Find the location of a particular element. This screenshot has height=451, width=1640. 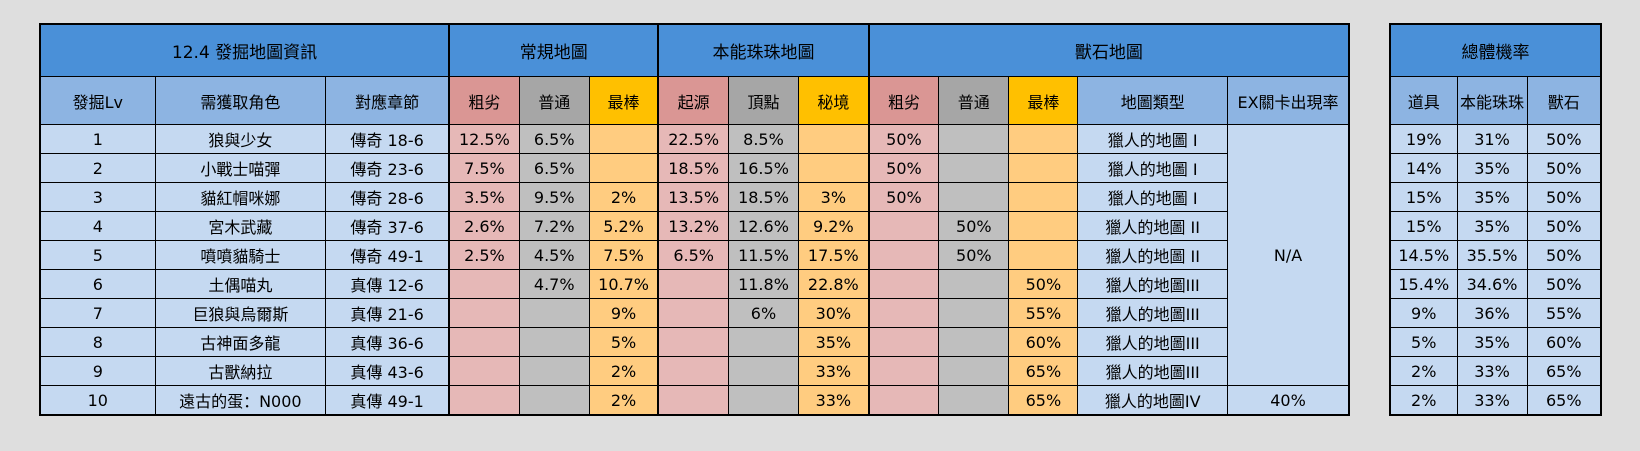

beast-normal-cell: 50% is located at coordinates (974, 255).